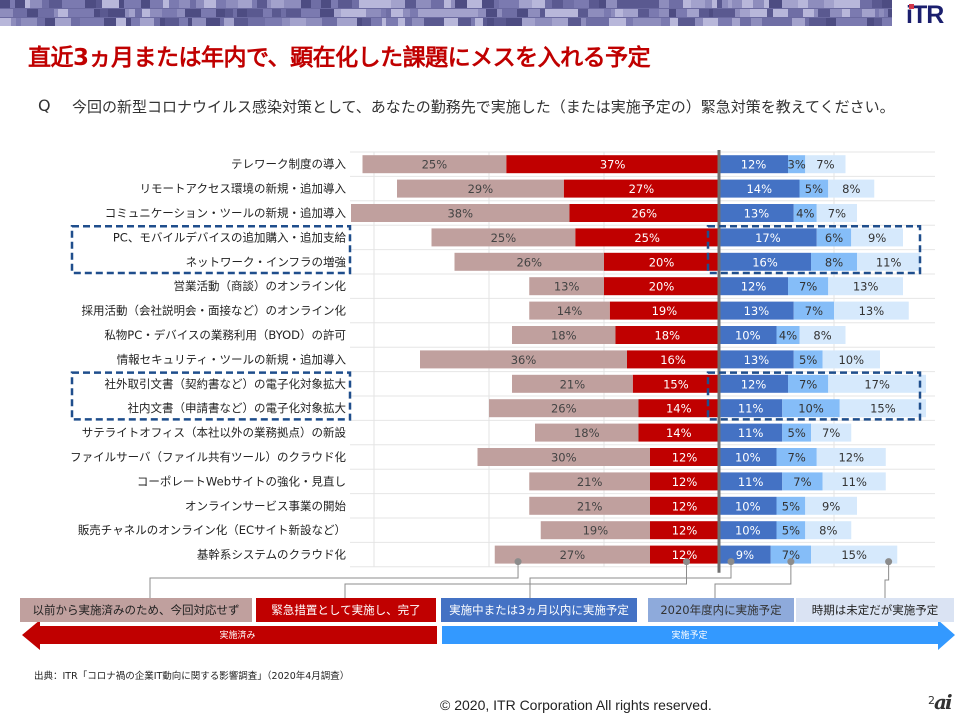 The width and height of the screenshot is (960, 720). I want to click on category-label: ファイルサーバ（ファイル共有ツール）のクラウド化, so click(208, 457).